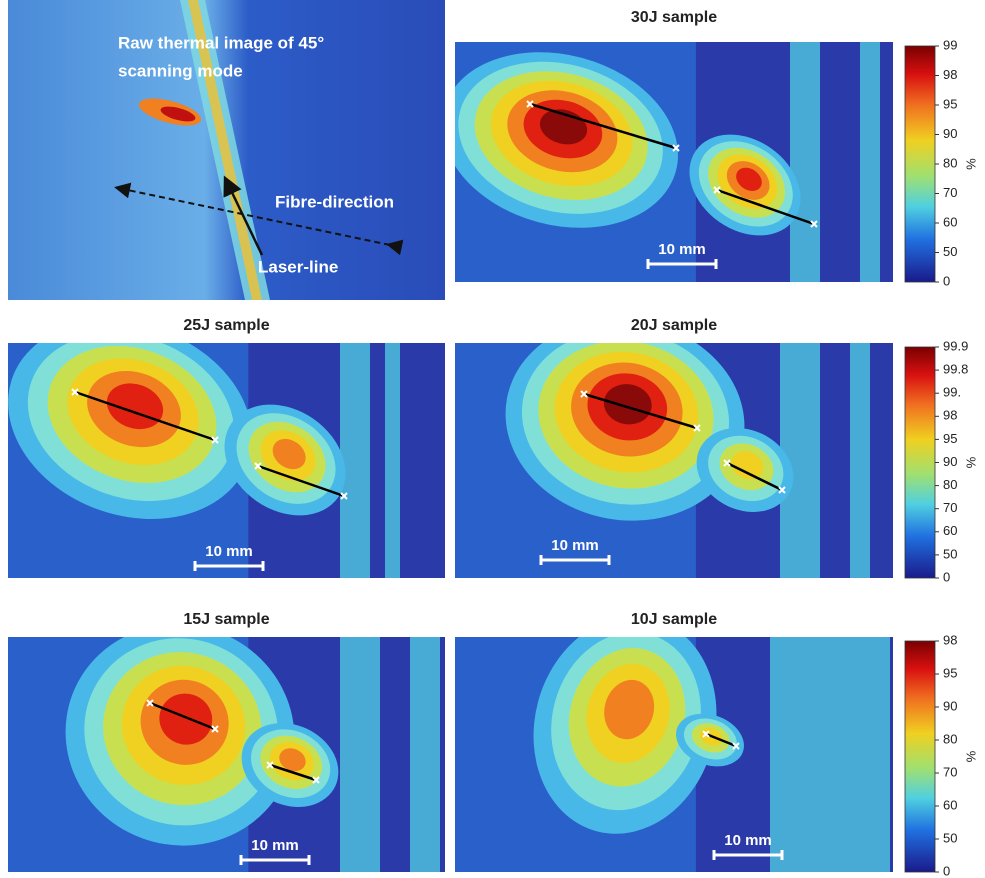 Image resolution: width=985 pixels, height=878 pixels. I want to click on heatmap-panel: 10 mm 25J sample, so click(226, 447).